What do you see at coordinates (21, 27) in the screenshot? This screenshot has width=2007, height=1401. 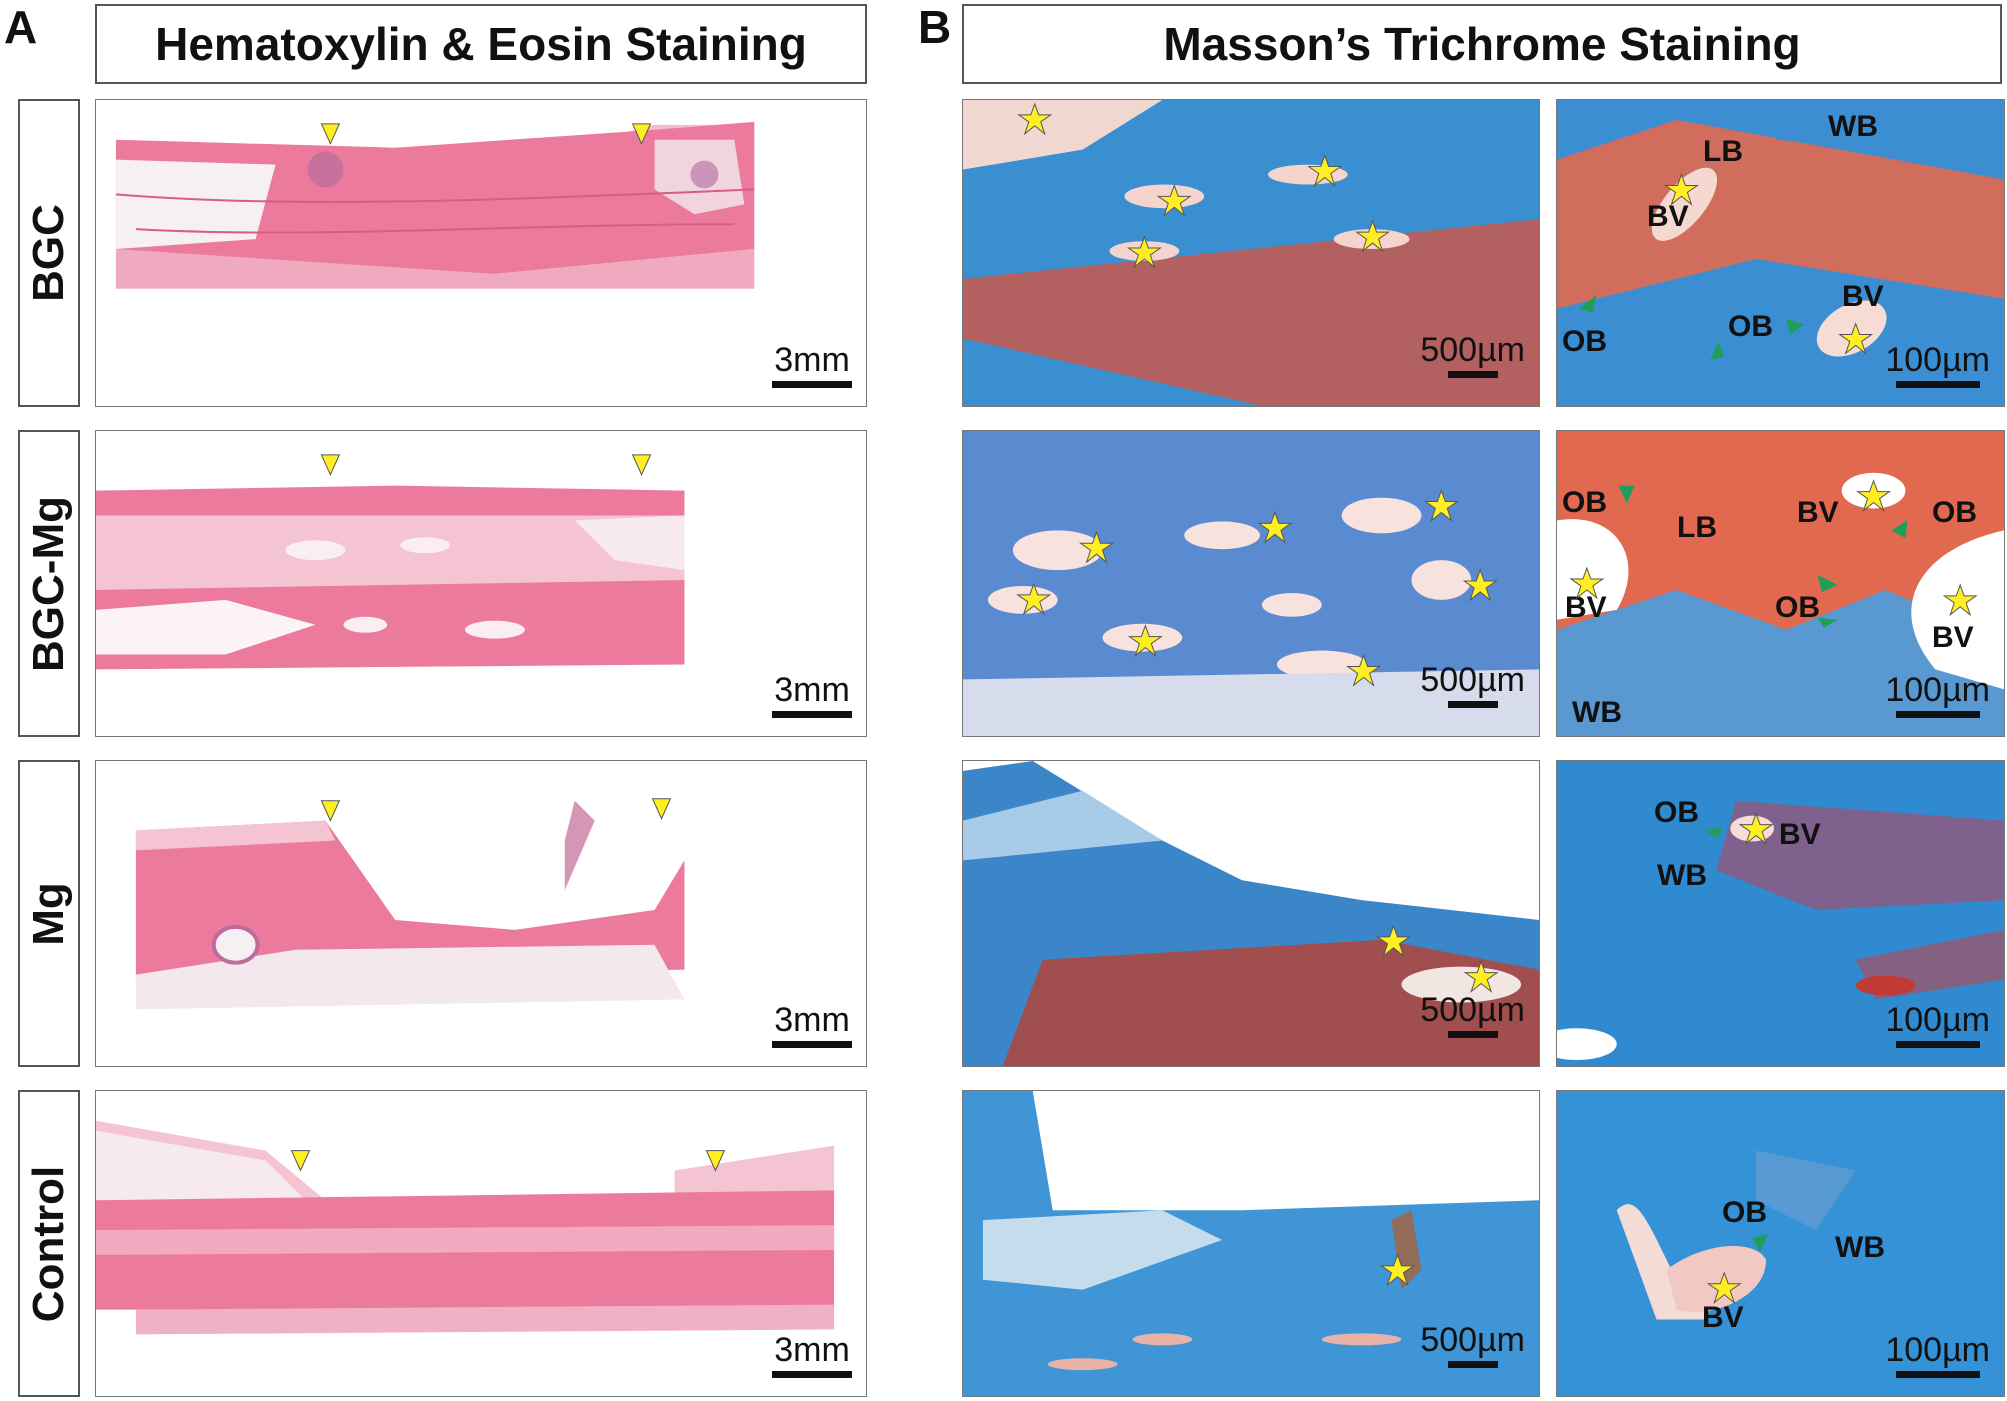 I see `panel-a-letter: A` at bounding box center [21, 27].